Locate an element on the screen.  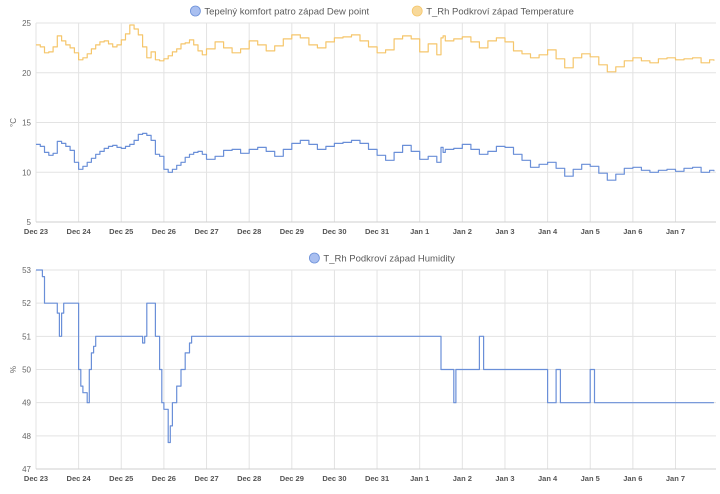
y-tick-label: 53 is located at coordinates (26, 270).